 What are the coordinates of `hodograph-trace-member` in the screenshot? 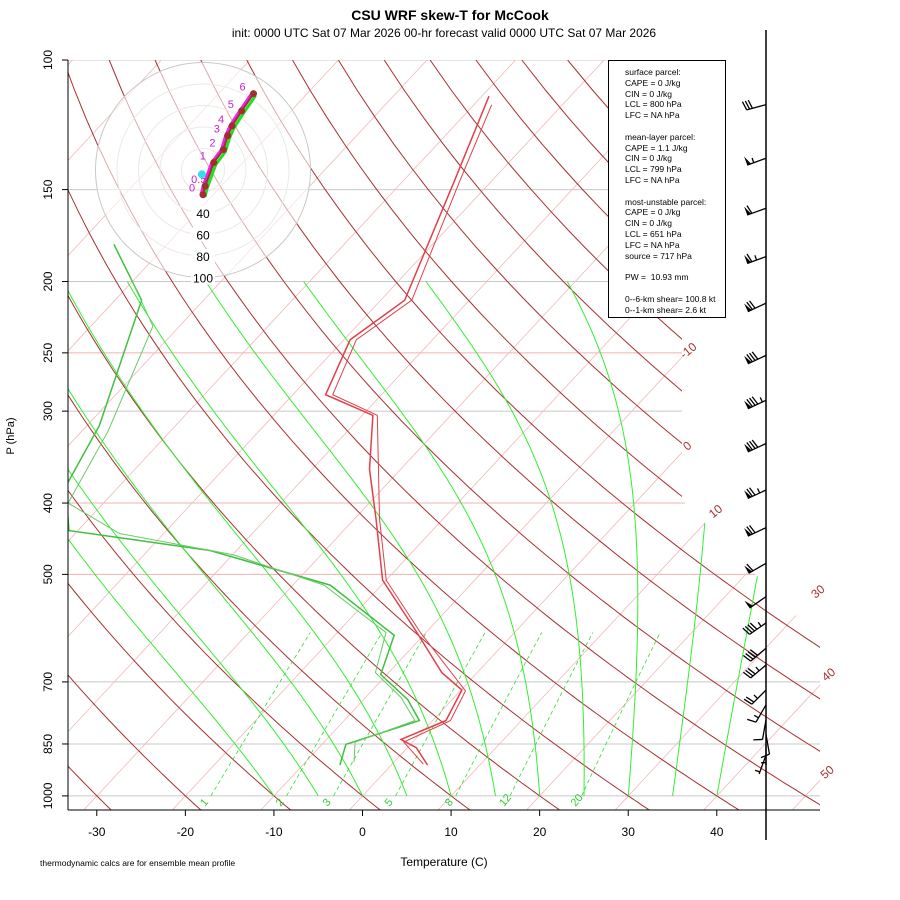 It's located at (226, 144).